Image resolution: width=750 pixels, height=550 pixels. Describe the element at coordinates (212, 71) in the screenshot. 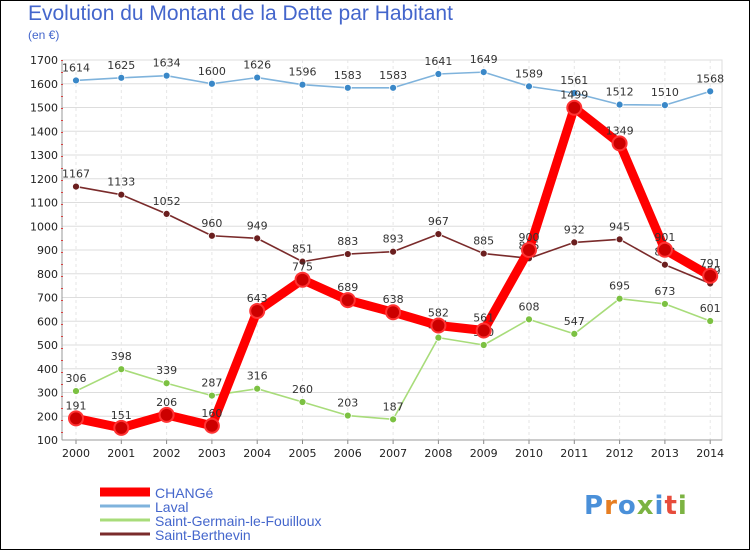

I see `data-label: 1600` at that location.